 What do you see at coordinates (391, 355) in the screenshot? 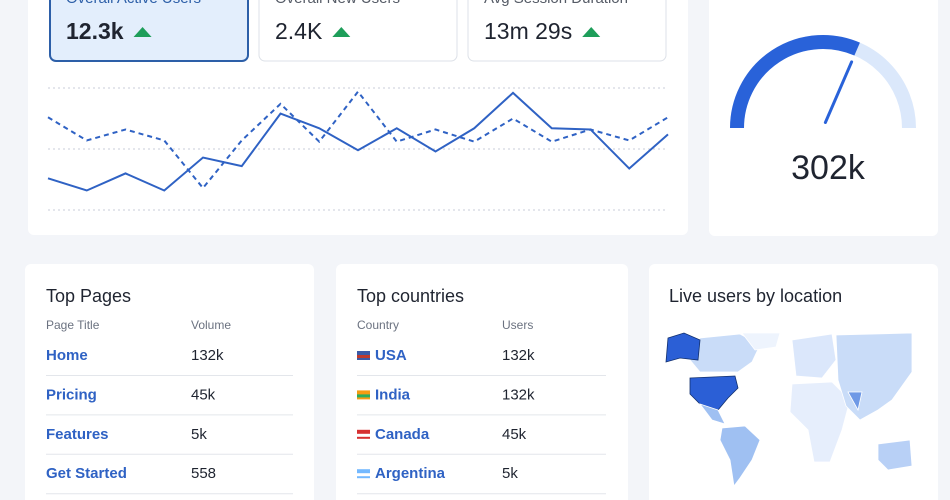
I see `row-link: USA` at bounding box center [391, 355].